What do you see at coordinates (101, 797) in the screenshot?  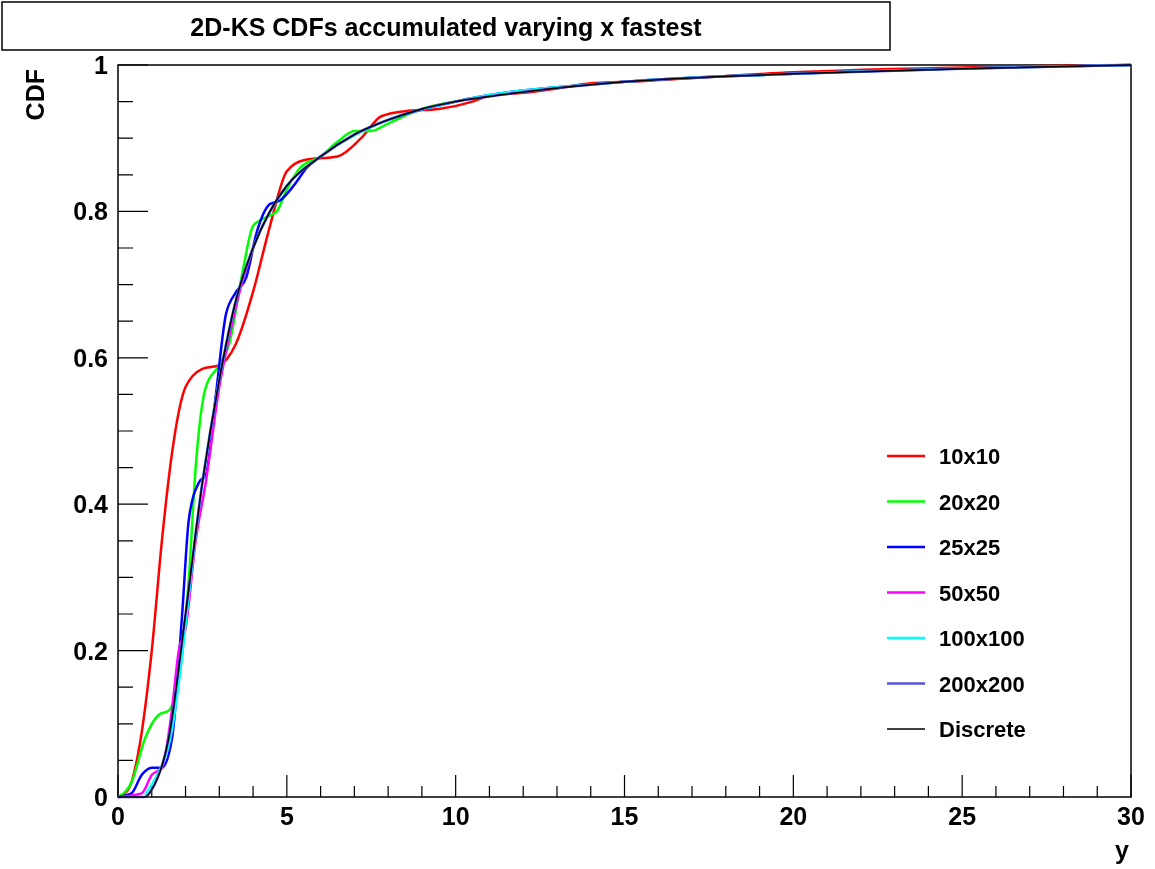 I see `y-tick-label: 0` at bounding box center [101, 797].